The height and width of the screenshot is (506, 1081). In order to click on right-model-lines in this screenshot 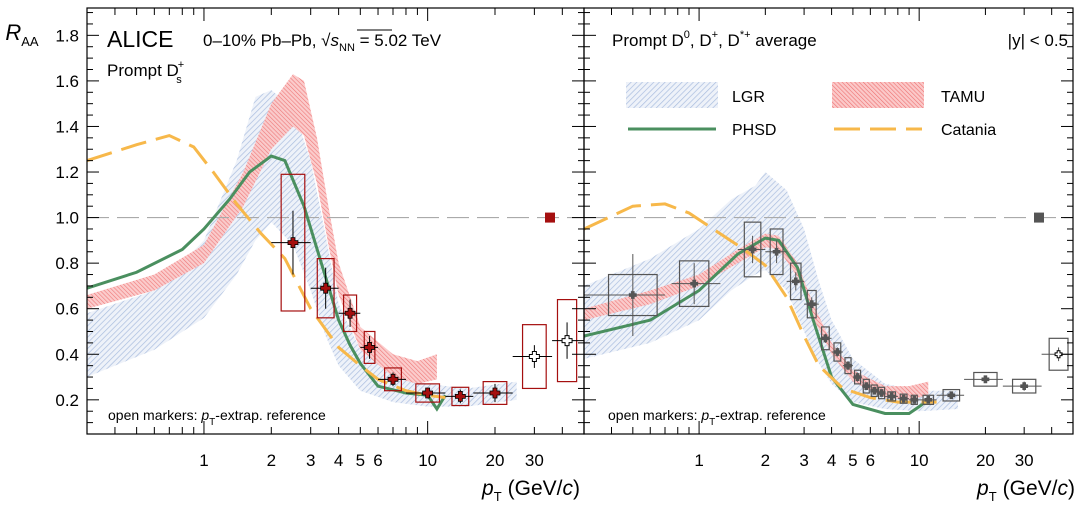, I will do `click(760, 308)`.